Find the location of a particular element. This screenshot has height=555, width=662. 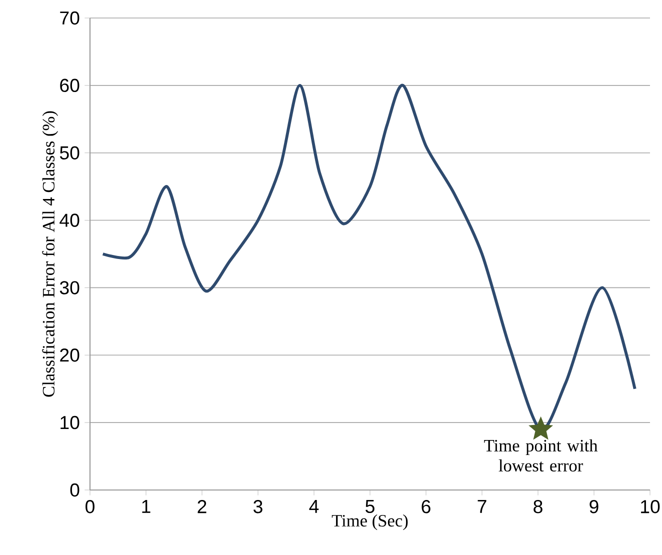

annotation: Time point with lowest error is located at coordinates (541, 455).